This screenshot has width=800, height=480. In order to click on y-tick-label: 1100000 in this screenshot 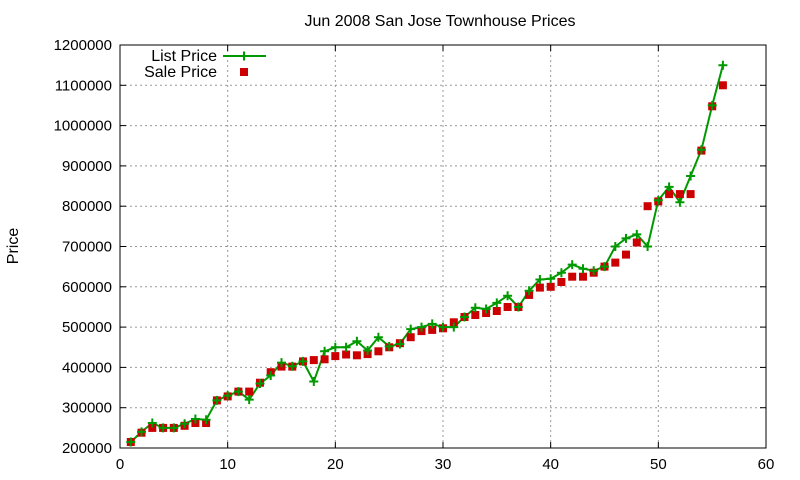, I will do `click(83, 85)`.